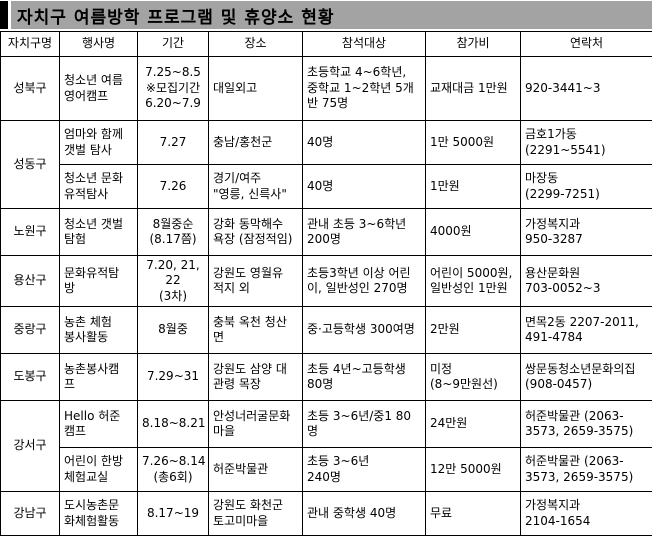  I want to click on cell-fee: 1만 5000원, so click(473, 143).